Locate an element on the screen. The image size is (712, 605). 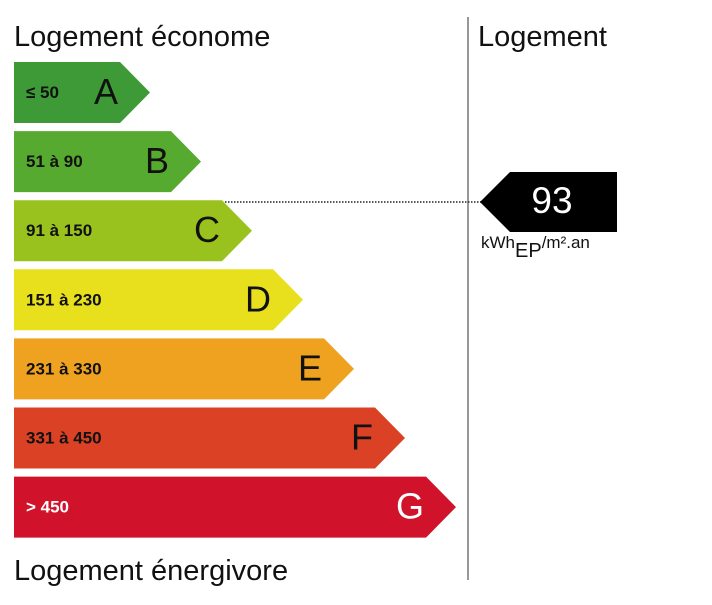
band: 231 à 330 E is located at coordinates (184, 369).